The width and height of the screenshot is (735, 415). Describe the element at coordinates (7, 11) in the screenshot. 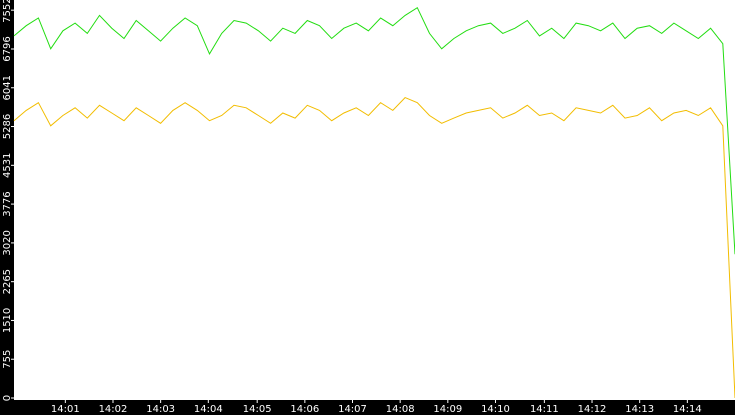

I see `y-tick-label: 7552` at that location.